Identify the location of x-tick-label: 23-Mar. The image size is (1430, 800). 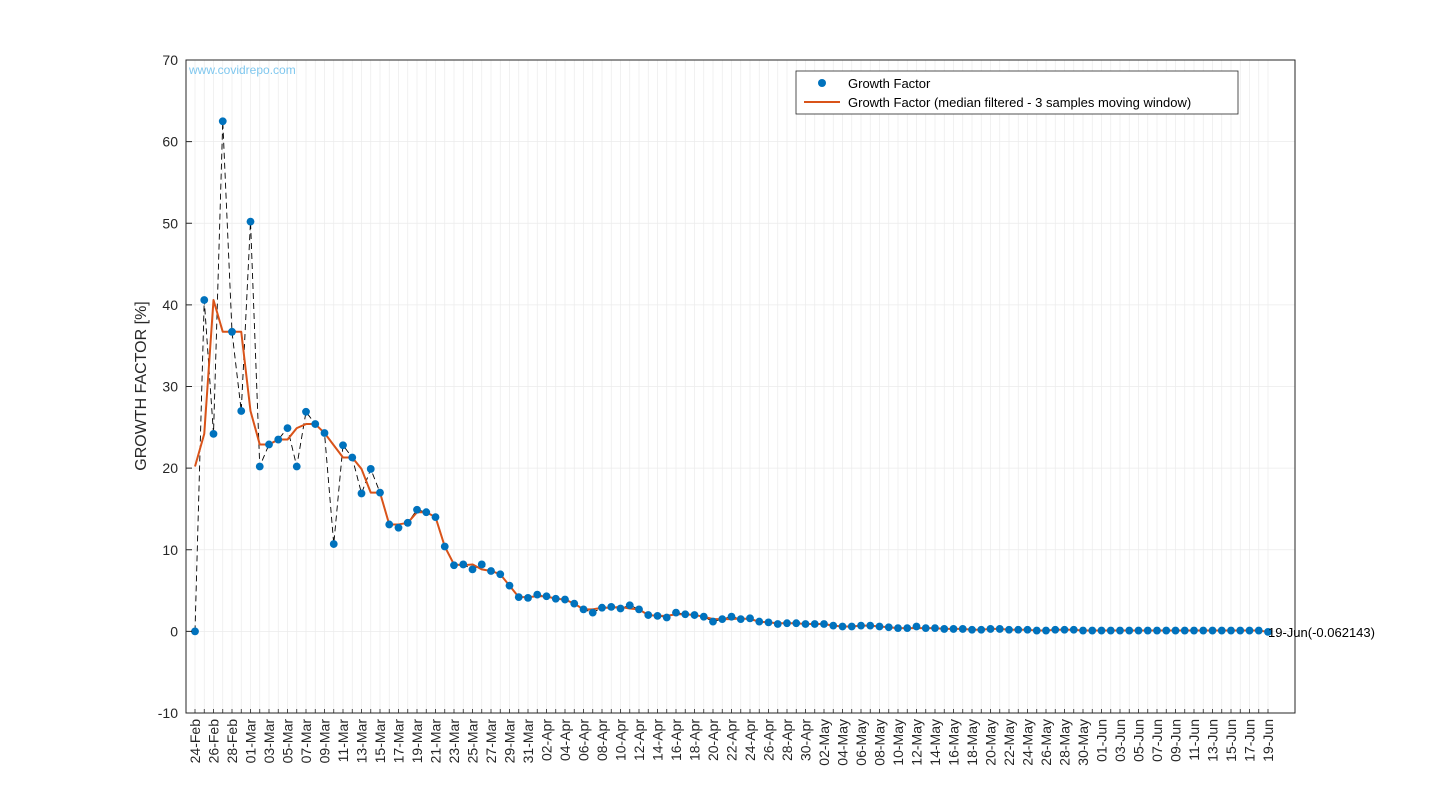
(454, 741).